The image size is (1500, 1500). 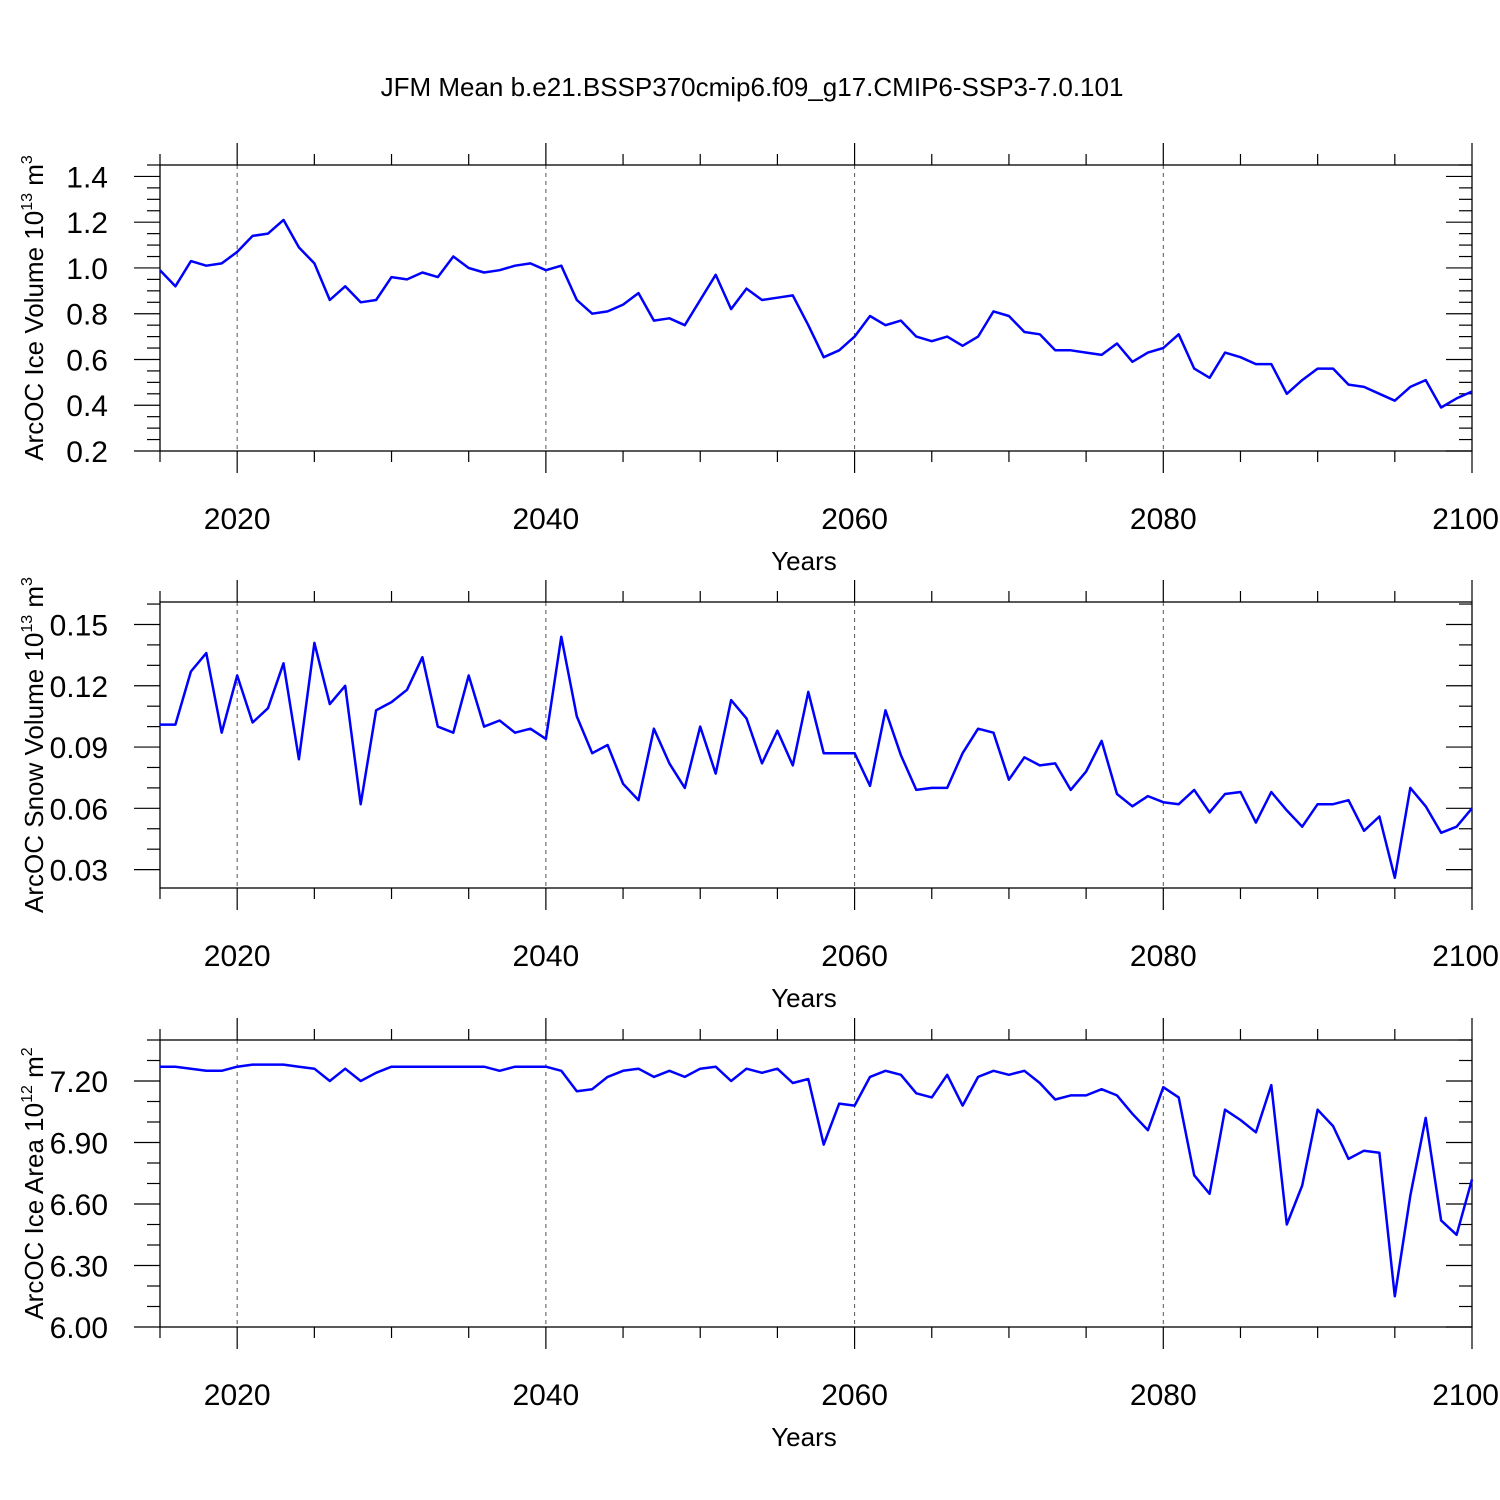 What do you see at coordinates (87, 269) in the screenshot?
I see `y-tick-label: 1.0` at bounding box center [87, 269].